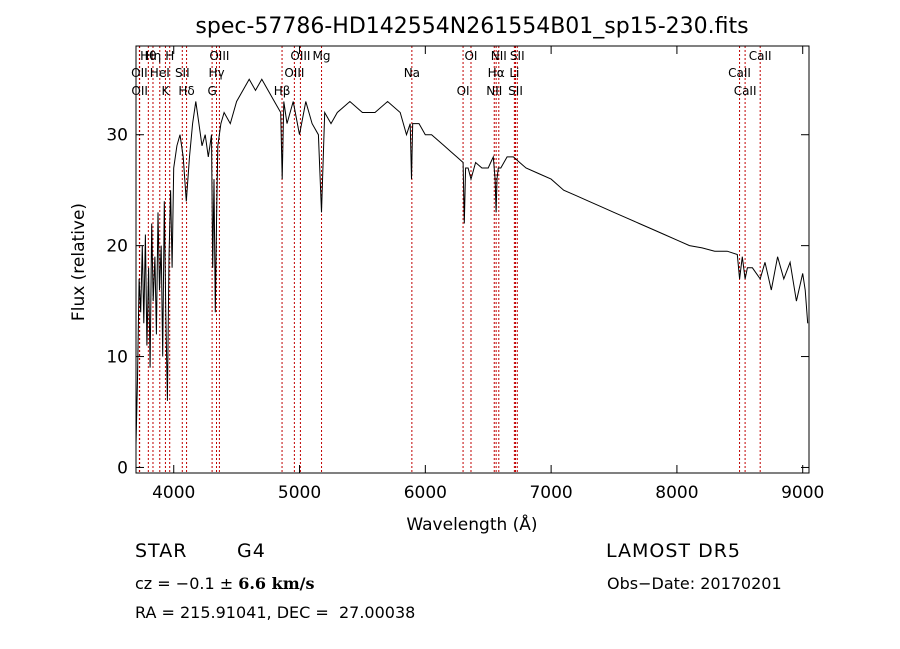  I want to click on line-label-21: NII, so click(499, 56).